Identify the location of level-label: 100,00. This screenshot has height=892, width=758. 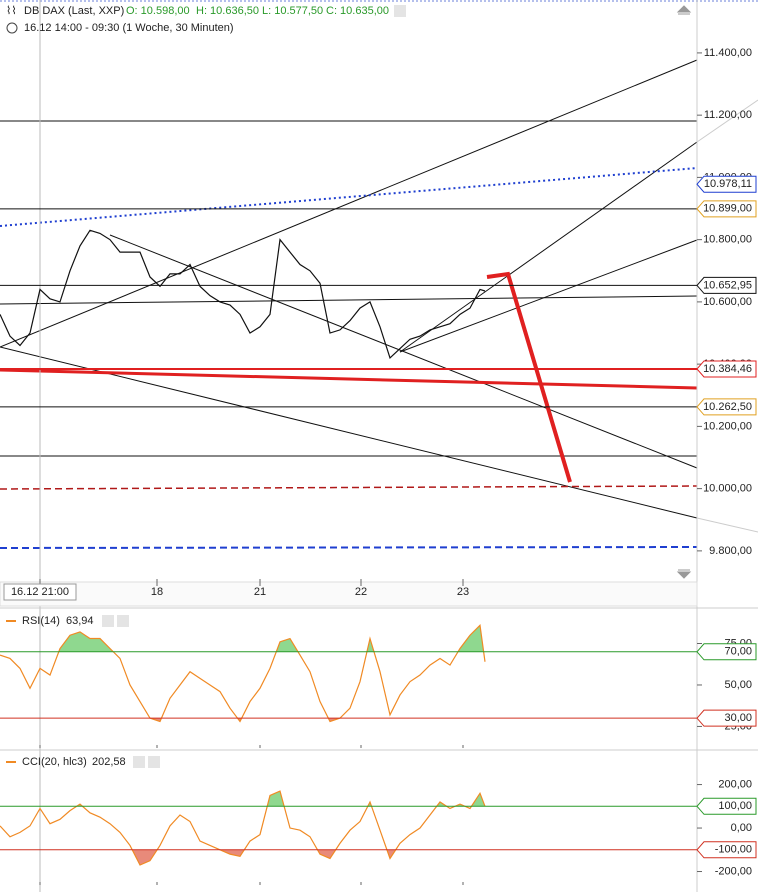
(735, 806).